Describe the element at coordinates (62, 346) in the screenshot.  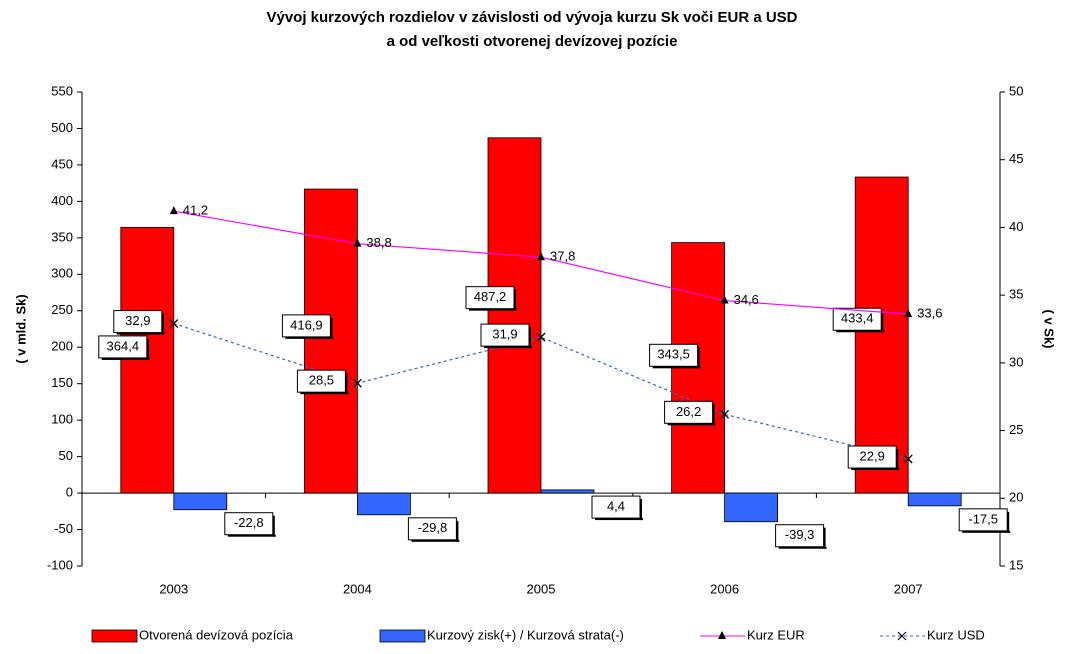
I see `y-tick-label: 200` at that location.